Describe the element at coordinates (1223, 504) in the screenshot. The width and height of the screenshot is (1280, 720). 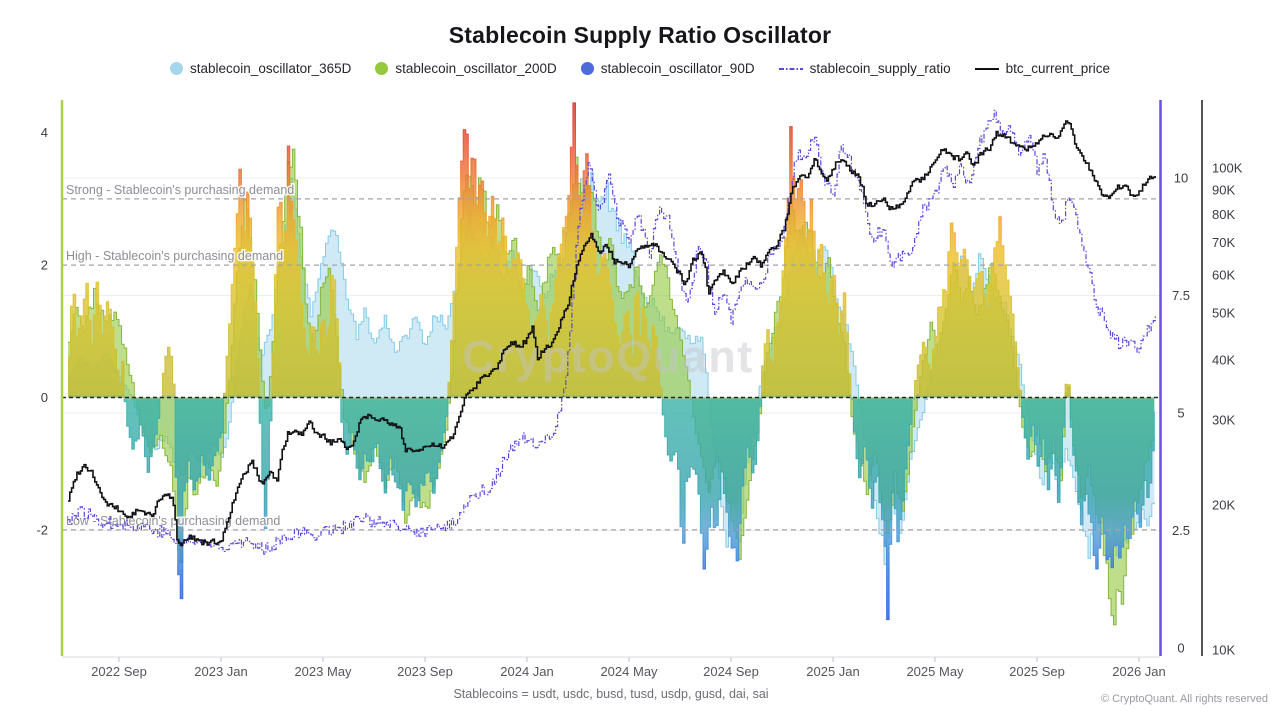
I see `btc-axis-tick-label: 20K` at that location.